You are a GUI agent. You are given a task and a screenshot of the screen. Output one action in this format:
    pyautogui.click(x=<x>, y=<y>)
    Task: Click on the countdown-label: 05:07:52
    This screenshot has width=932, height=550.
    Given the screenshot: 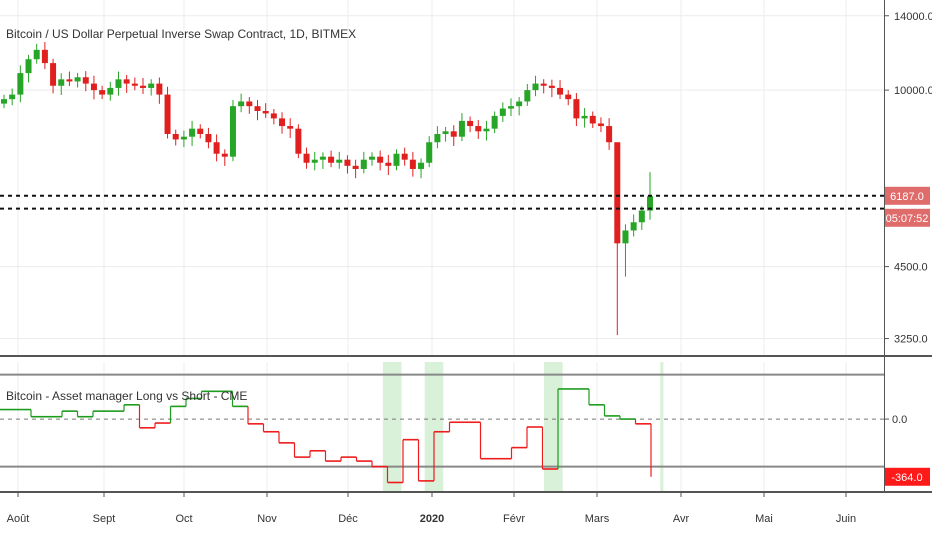 What is the action you would take?
    pyautogui.click(x=907, y=219)
    